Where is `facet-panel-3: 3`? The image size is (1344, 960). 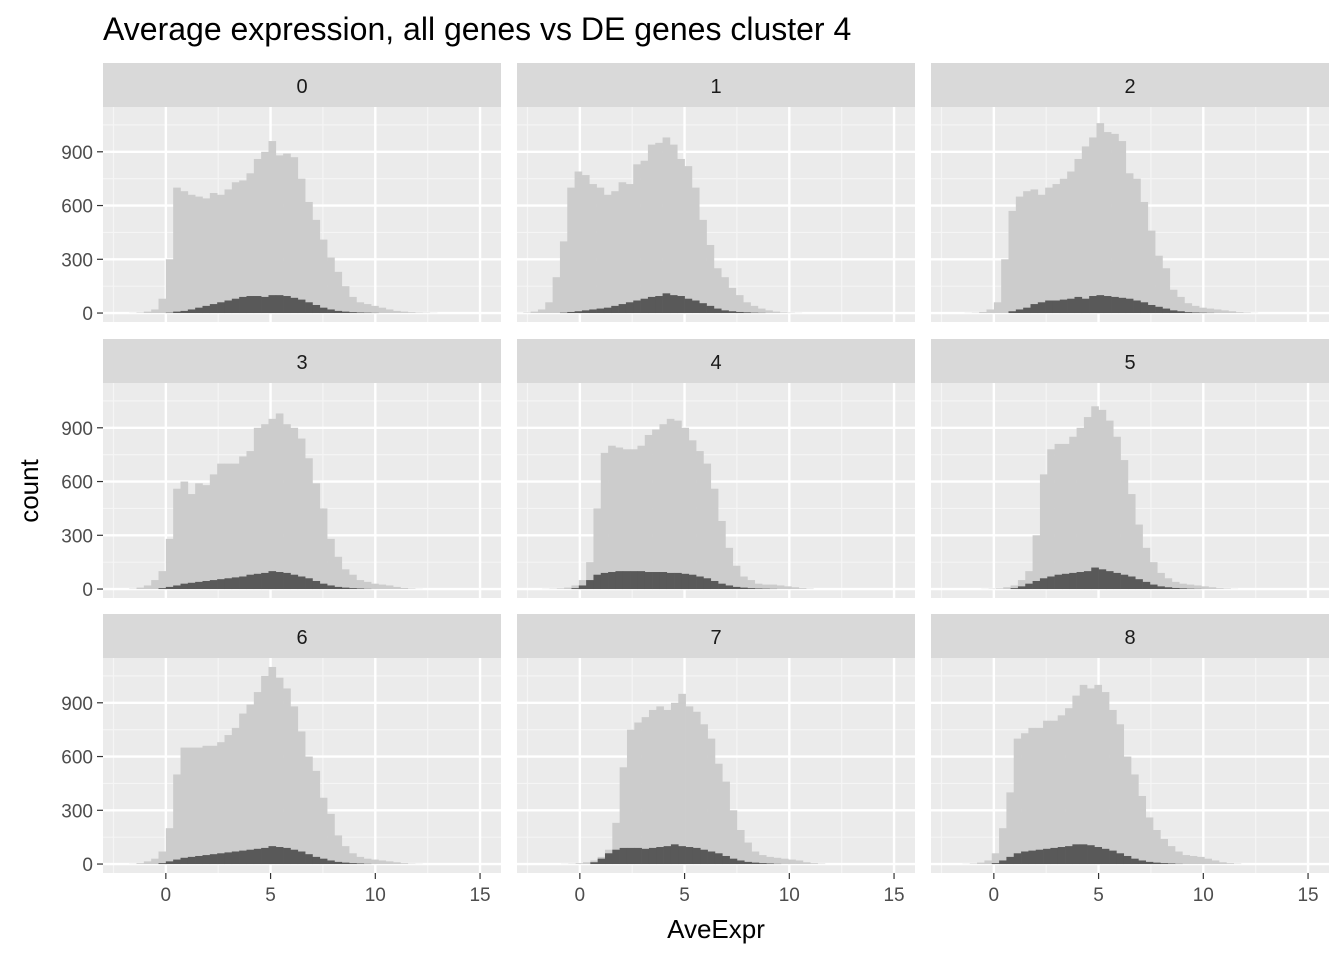 facet-panel-3: 3 is located at coordinates (299, 468).